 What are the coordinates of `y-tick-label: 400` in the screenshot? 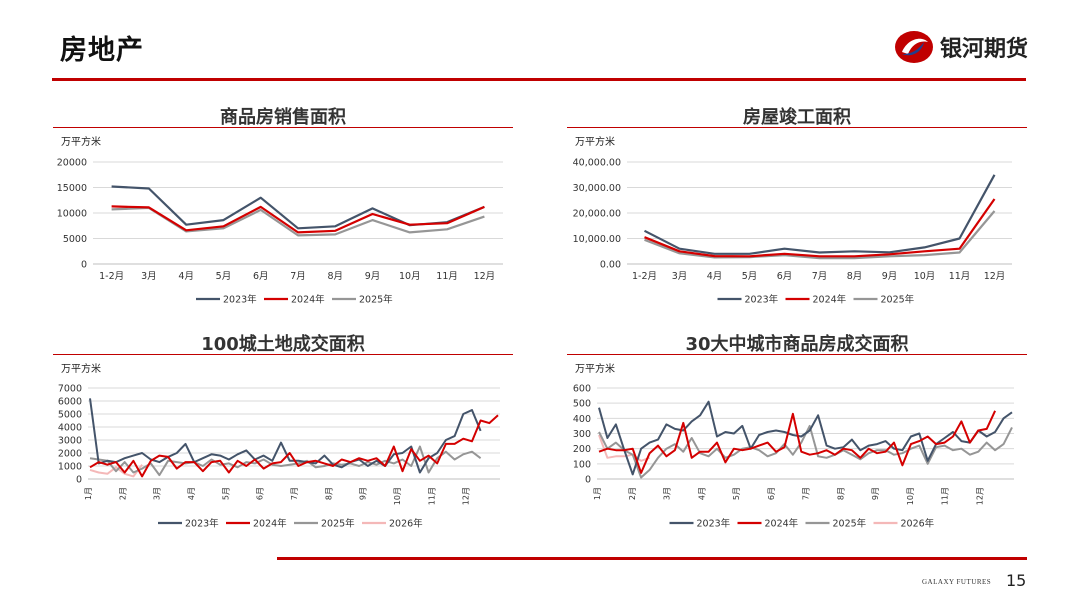 It's located at (582, 419).